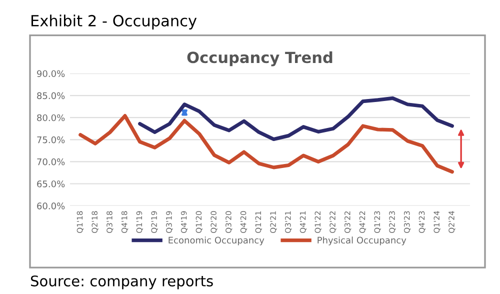 This screenshot has width=500, height=294. I want to click on y-tick-label: 75.0%, so click(51, 140).